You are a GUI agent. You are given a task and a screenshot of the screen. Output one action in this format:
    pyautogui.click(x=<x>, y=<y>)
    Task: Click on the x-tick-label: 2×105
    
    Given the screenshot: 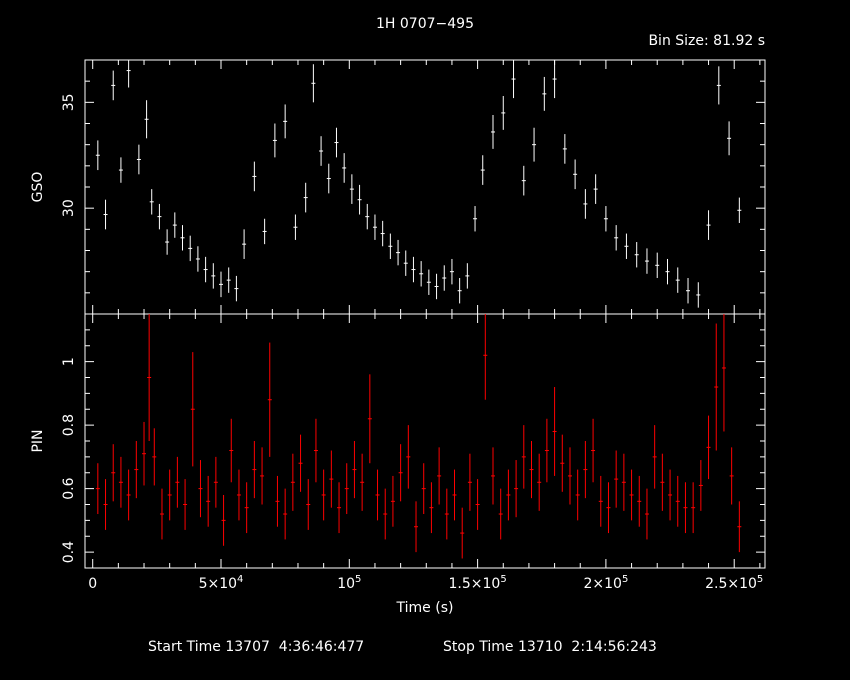 What is the action you would take?
    pyautogui.click(x=605, y=583)
    